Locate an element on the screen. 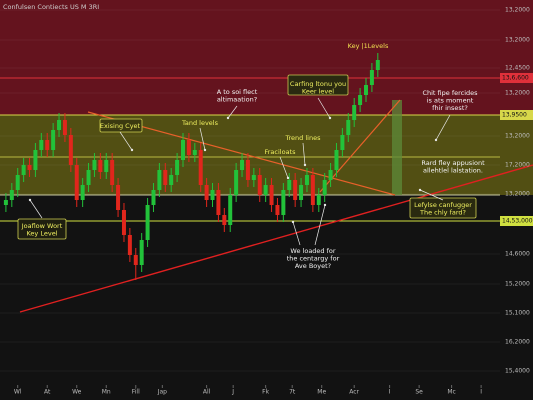 Image resolution: width=533 pixels, height=400 pixels. y-tick-label: 15,1000 is located at coordinates (517, 313).